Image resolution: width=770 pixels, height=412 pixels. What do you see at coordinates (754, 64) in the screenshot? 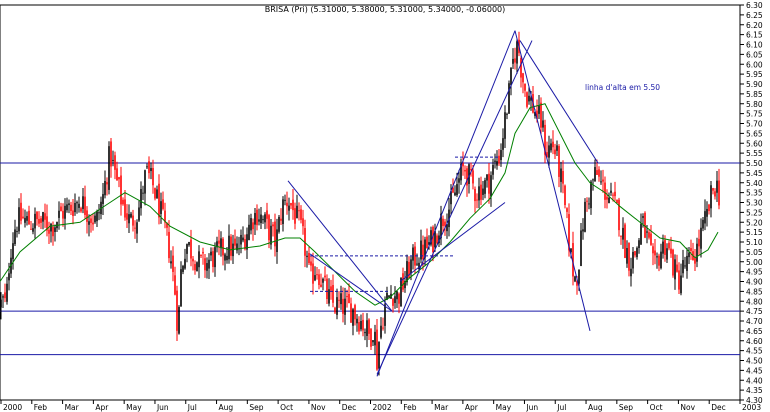
I see `y-tick-label: 6.00` at bounding box center [754, 64].